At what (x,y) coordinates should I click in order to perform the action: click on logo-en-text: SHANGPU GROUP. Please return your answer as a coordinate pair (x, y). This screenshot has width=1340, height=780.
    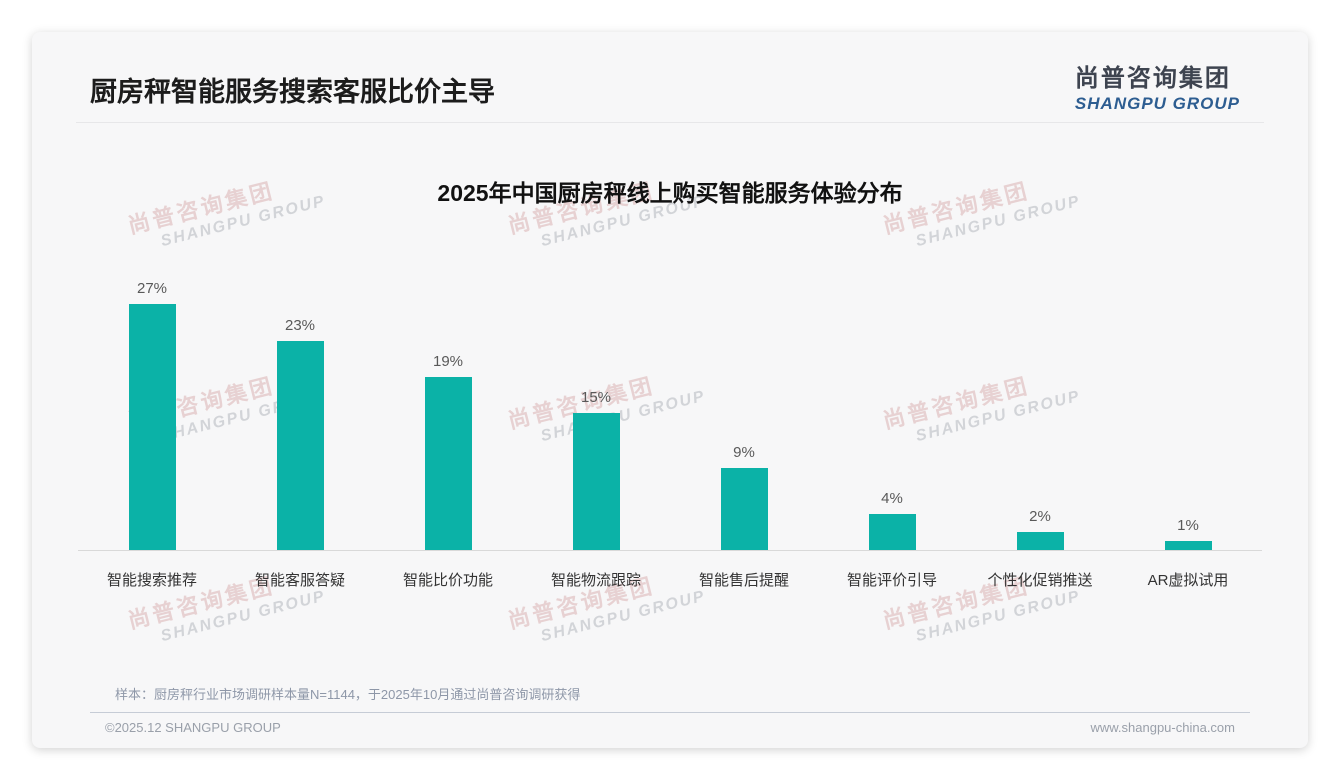
    Looking at the image, I should click on (1157, 103).